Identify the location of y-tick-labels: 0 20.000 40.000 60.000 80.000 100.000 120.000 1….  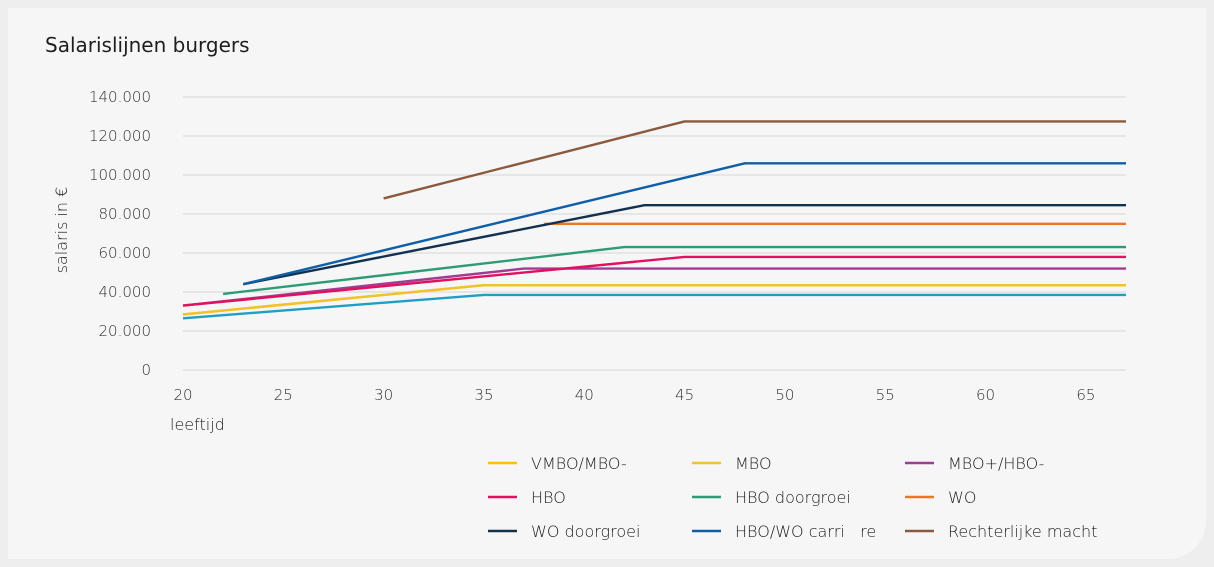
(120, 233).